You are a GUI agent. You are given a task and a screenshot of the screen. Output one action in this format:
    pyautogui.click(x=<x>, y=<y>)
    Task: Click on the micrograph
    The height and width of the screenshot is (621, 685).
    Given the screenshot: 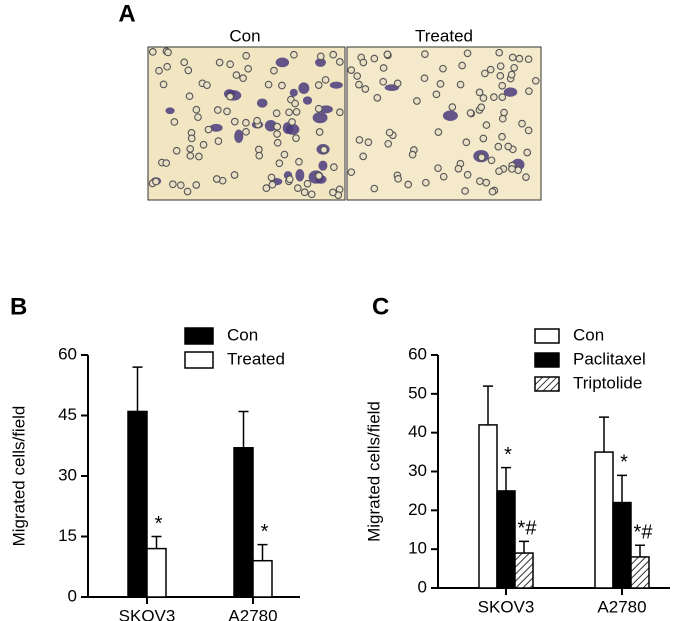 What is the action you would take?
    pyautogui.click(x=444, y=123)
    